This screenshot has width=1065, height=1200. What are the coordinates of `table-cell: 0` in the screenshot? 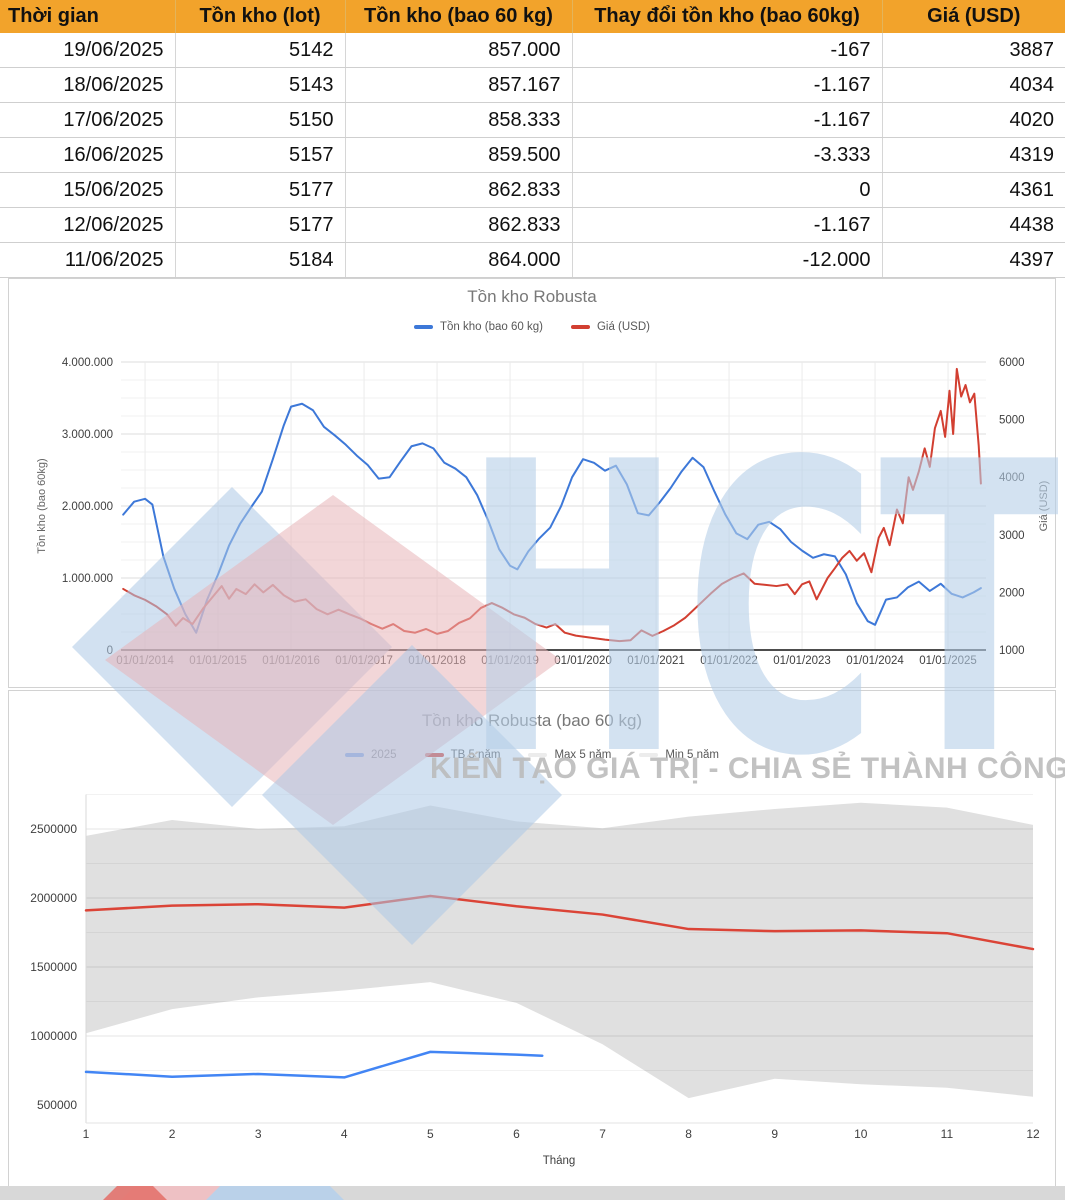 It's located at (727, 190).